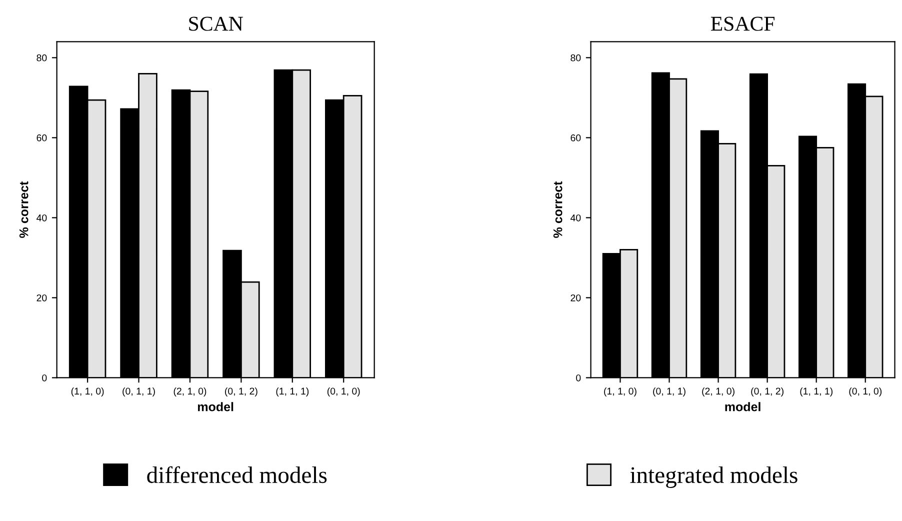 This screenshot has width=902, height=521. I want to click on legend-label: integrated models, so click(714, 477).